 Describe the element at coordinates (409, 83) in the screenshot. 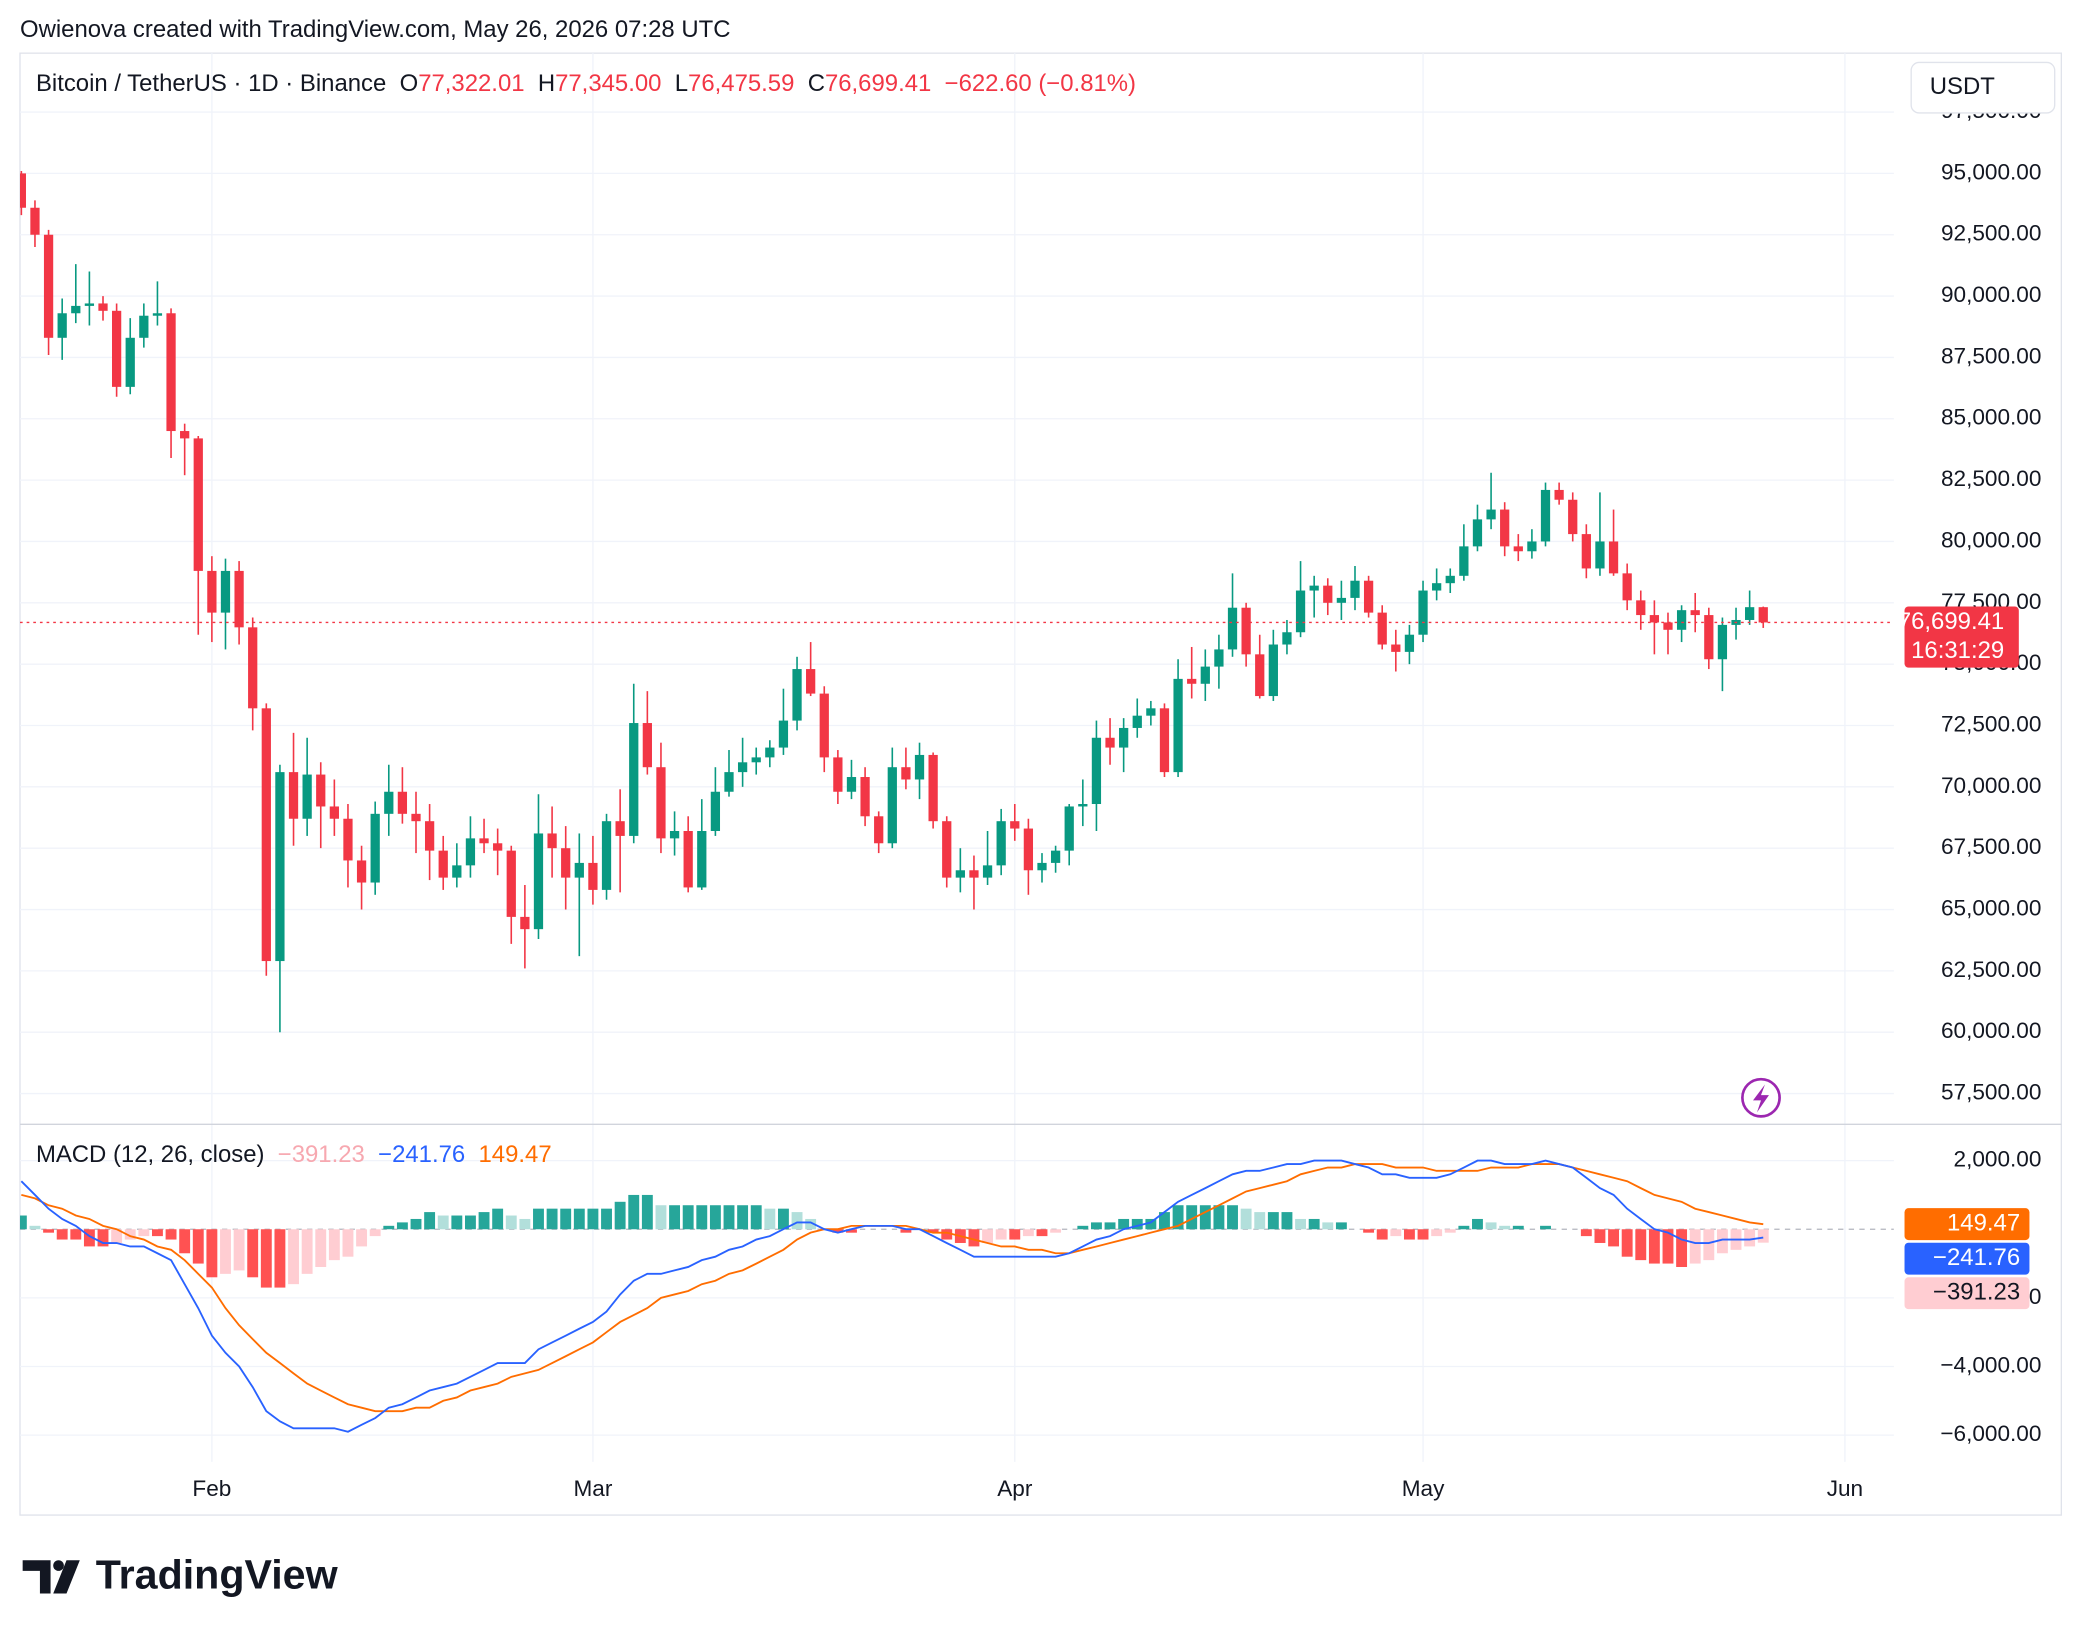

I see `ohlc-key: O` at that location.